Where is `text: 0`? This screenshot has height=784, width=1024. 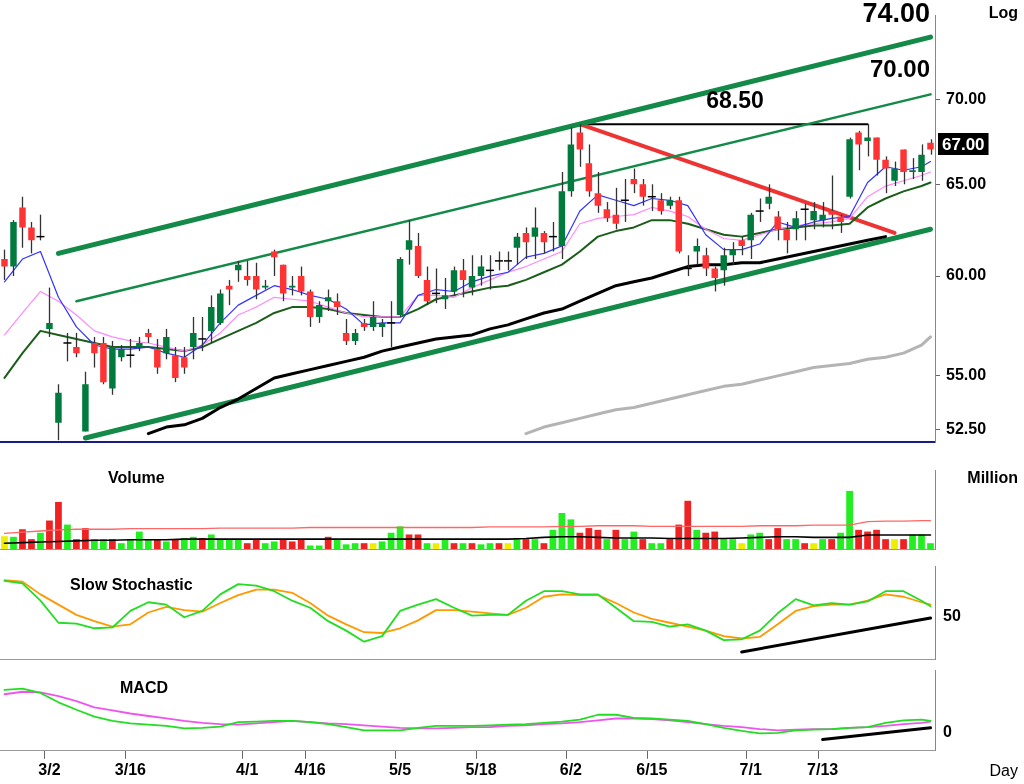
text: 0 is located at coordinates (947, 732).